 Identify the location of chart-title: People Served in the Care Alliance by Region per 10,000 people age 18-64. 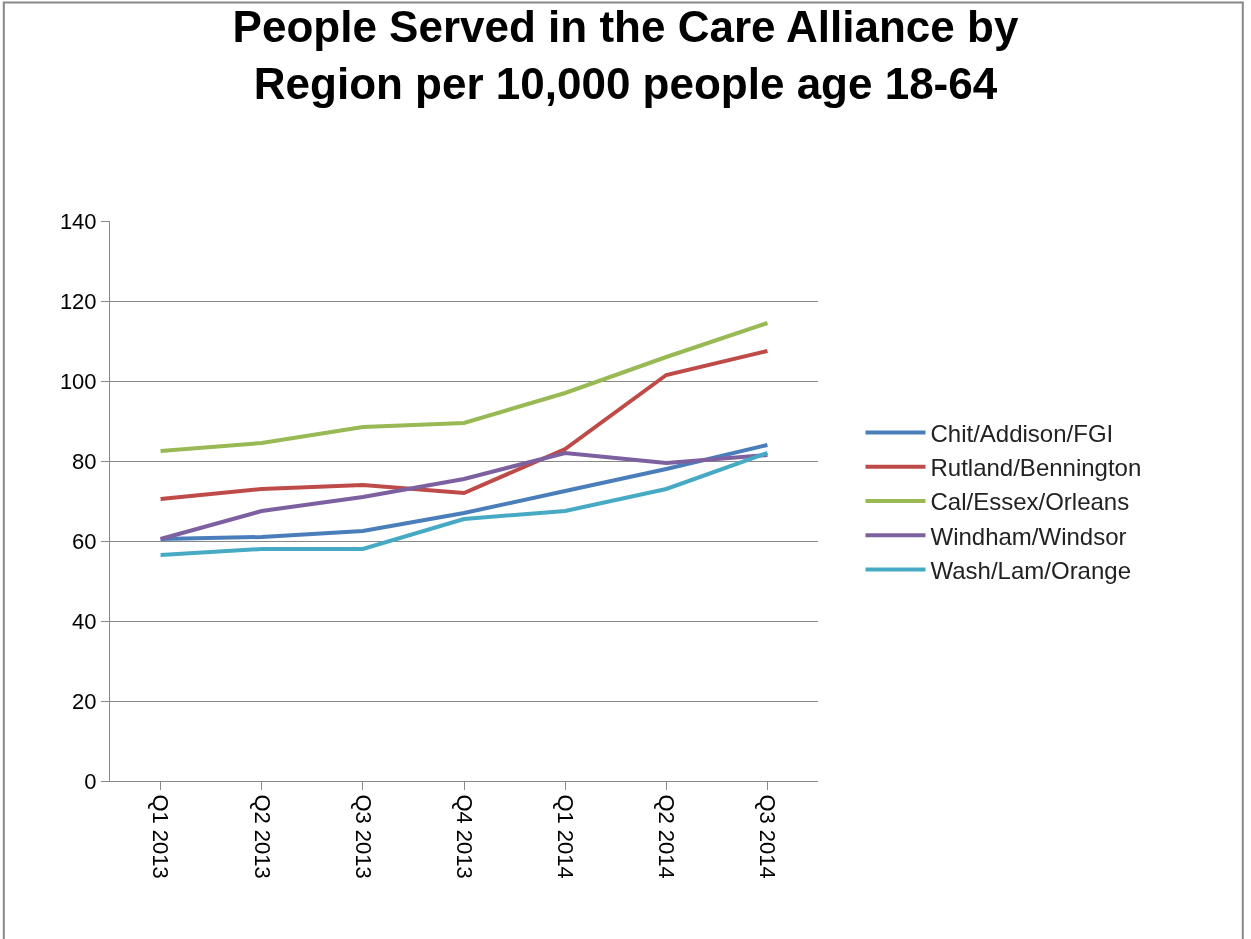
(625, 55).